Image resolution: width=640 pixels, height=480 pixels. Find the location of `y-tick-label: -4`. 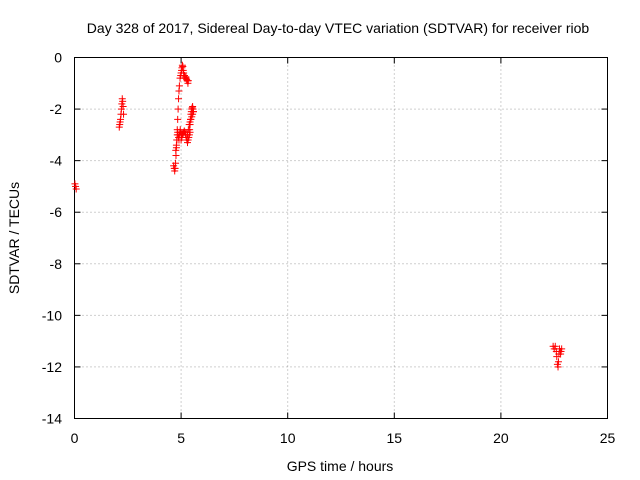

y-tick-label: -4 is located at coordinates (56, 161).